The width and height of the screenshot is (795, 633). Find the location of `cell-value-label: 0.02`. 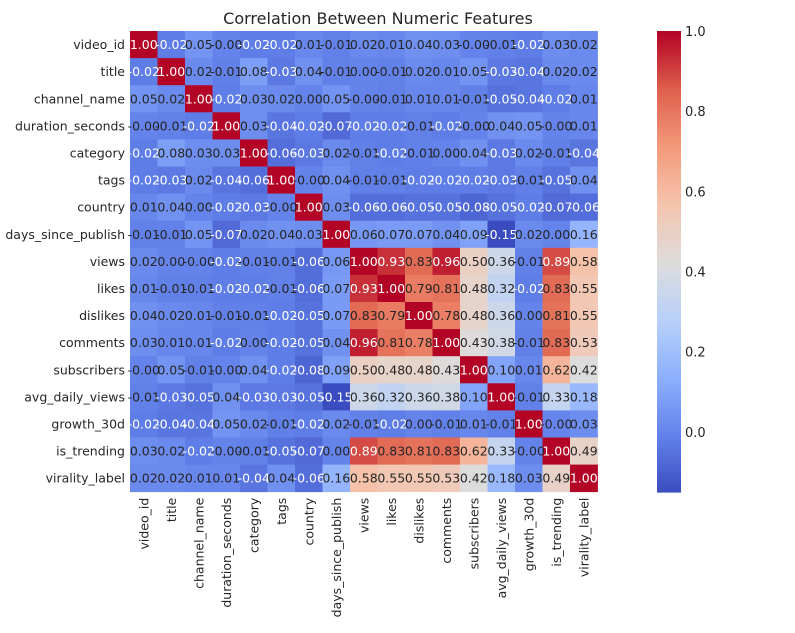

cell-value-label: 0.02 is located at coordinates (529, 152).